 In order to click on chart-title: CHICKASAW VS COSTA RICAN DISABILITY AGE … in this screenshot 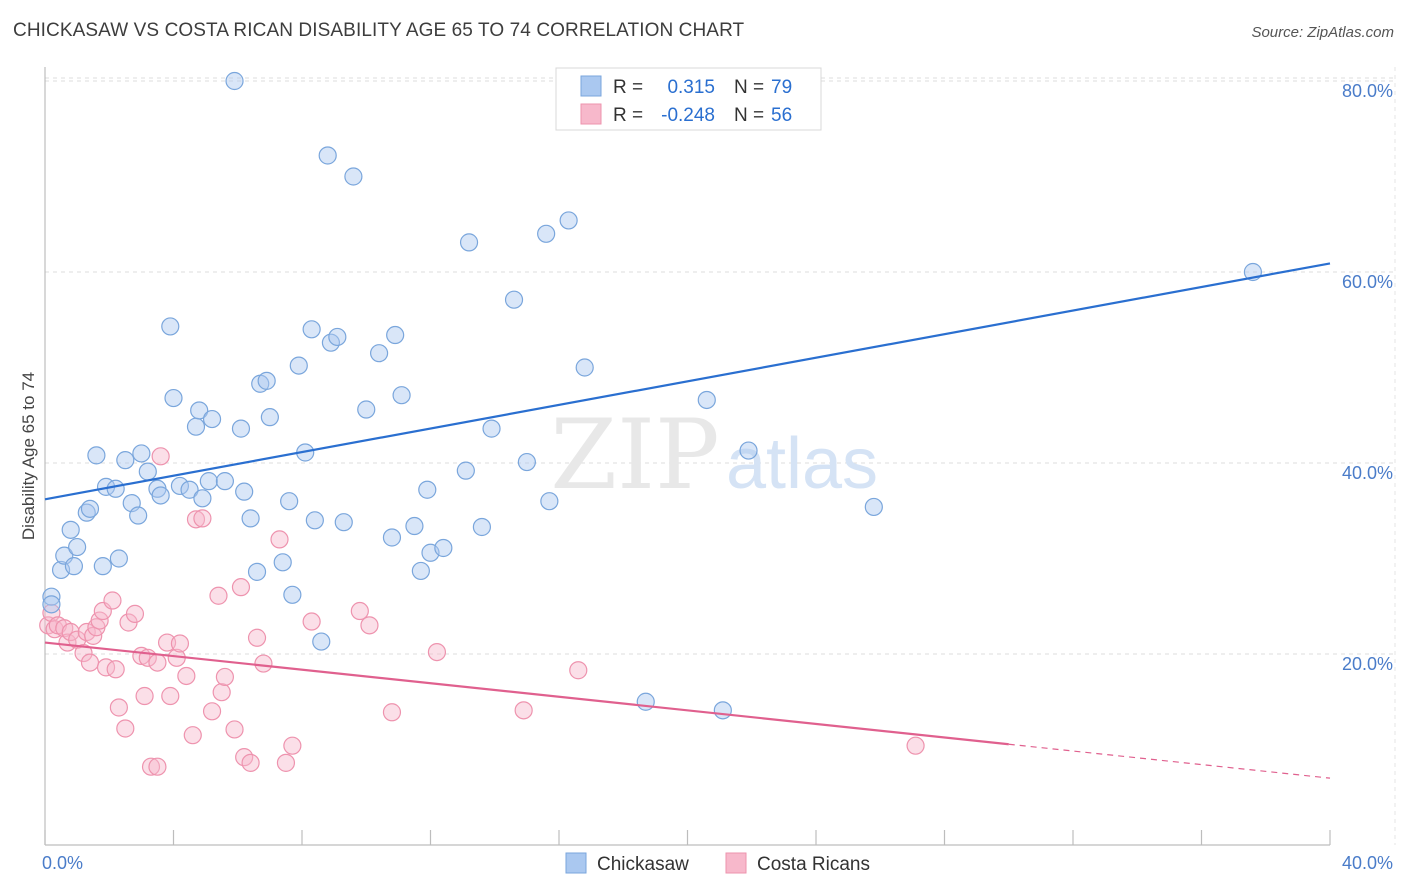, I will do `click(379, 30)`.